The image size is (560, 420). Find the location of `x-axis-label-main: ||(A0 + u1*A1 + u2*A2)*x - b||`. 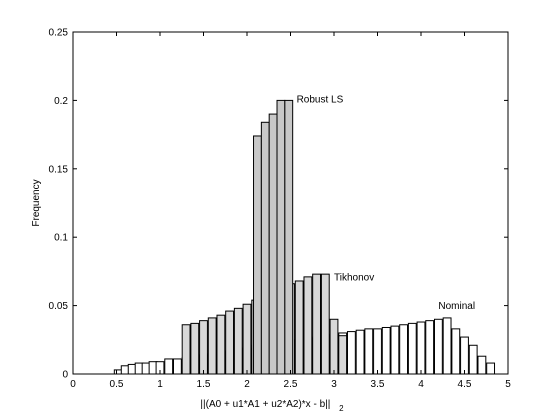

x-axis-label-main: ||(A0 + u1*A1 + u2*A2)*x - b|| is located at coordinates (265, 404).